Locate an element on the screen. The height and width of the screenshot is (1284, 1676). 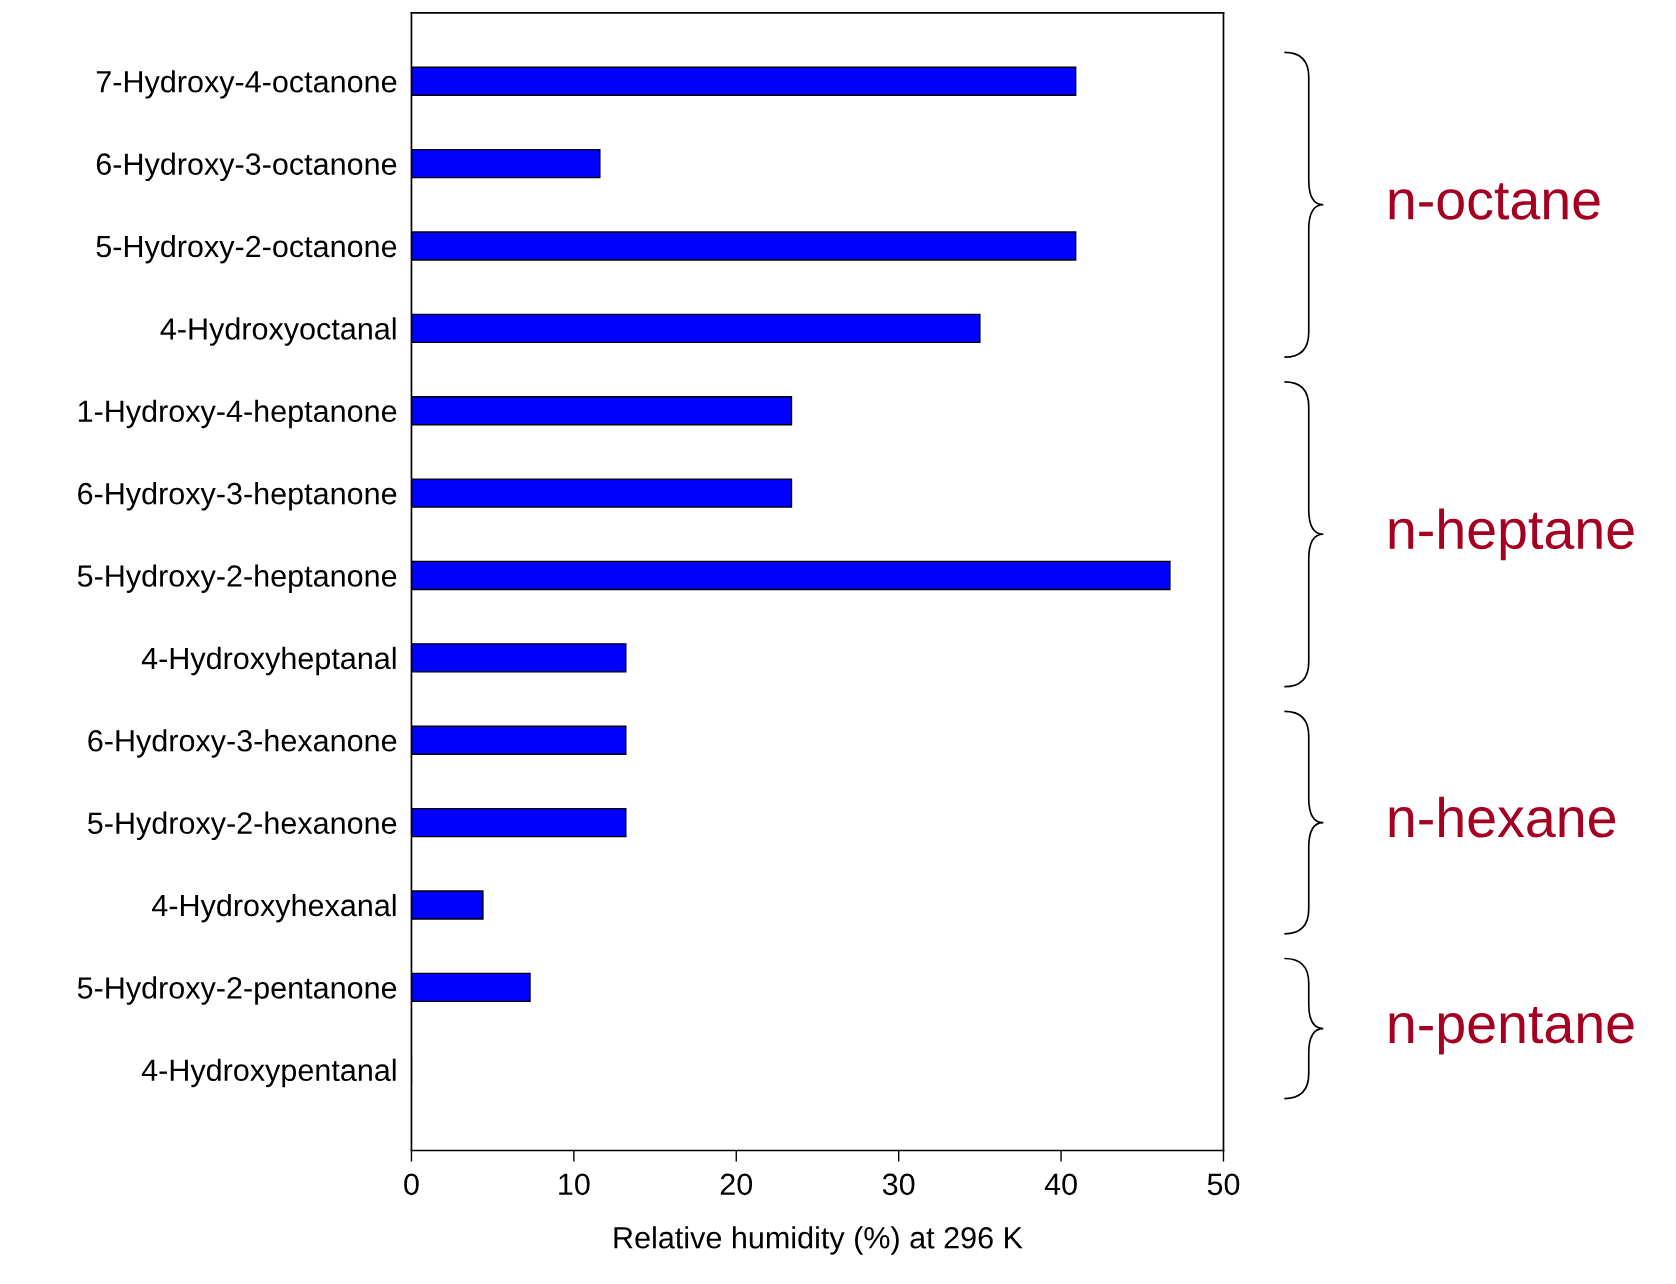
x-tick-label: 50 is located at coordinates (1223, 1184).